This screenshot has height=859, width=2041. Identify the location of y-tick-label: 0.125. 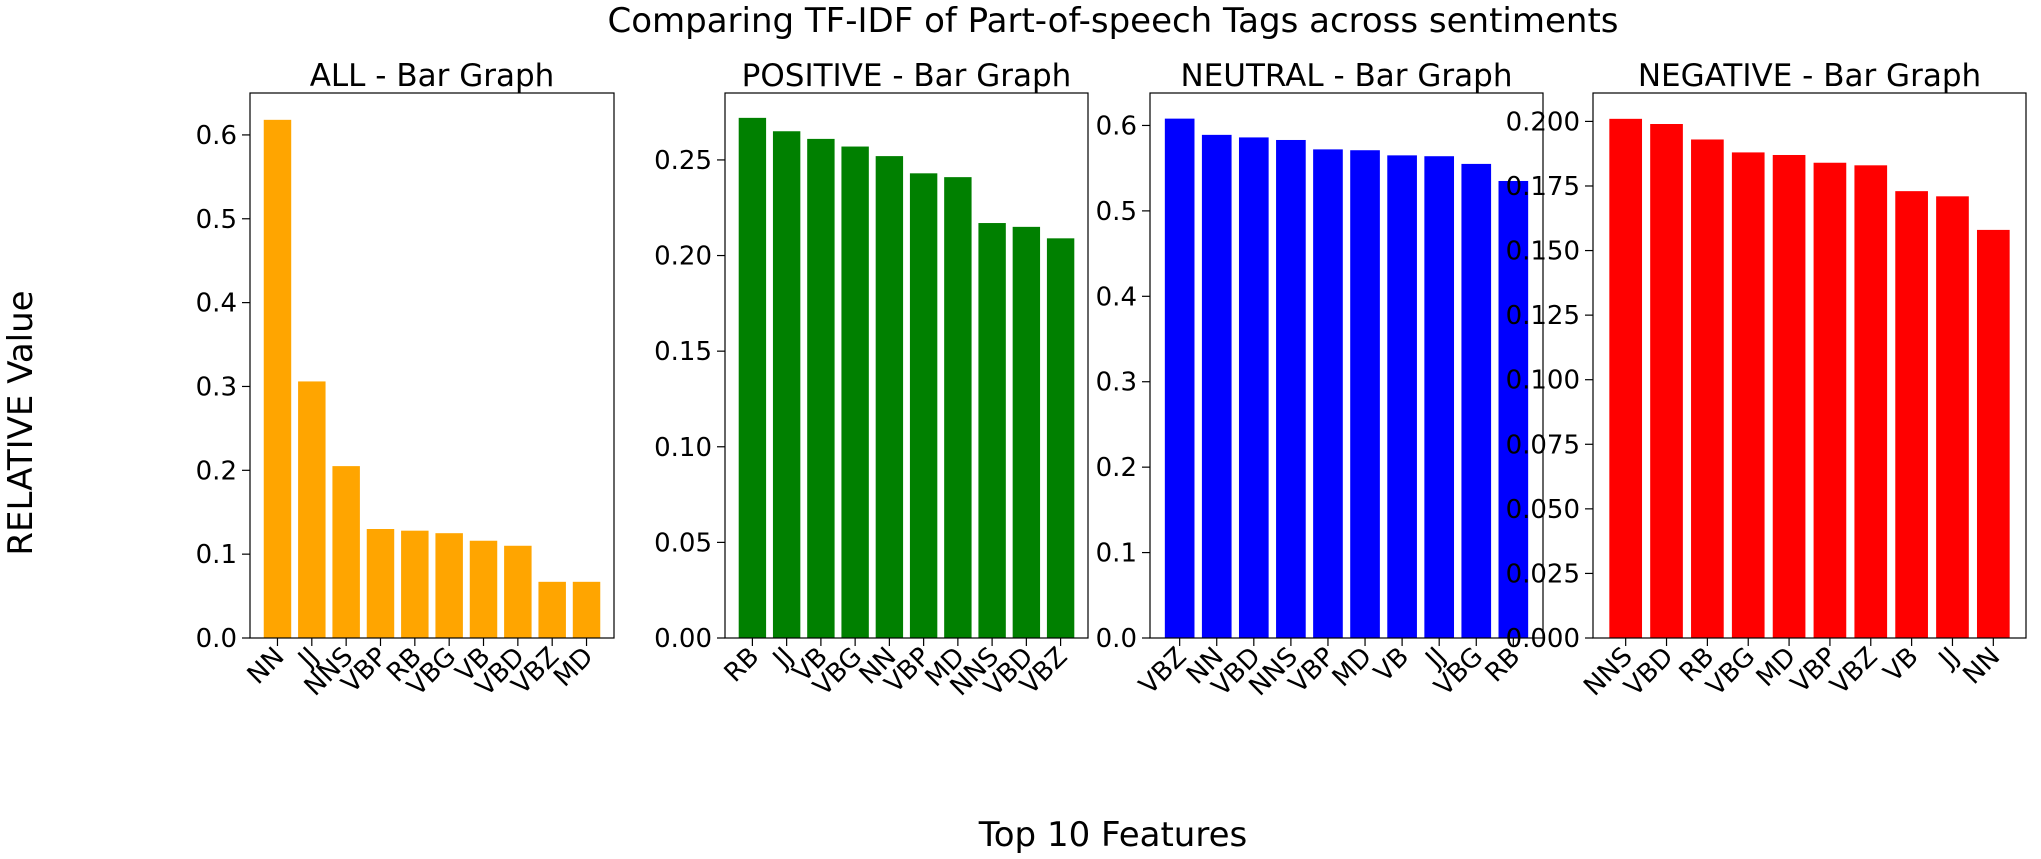
(1543, 316).